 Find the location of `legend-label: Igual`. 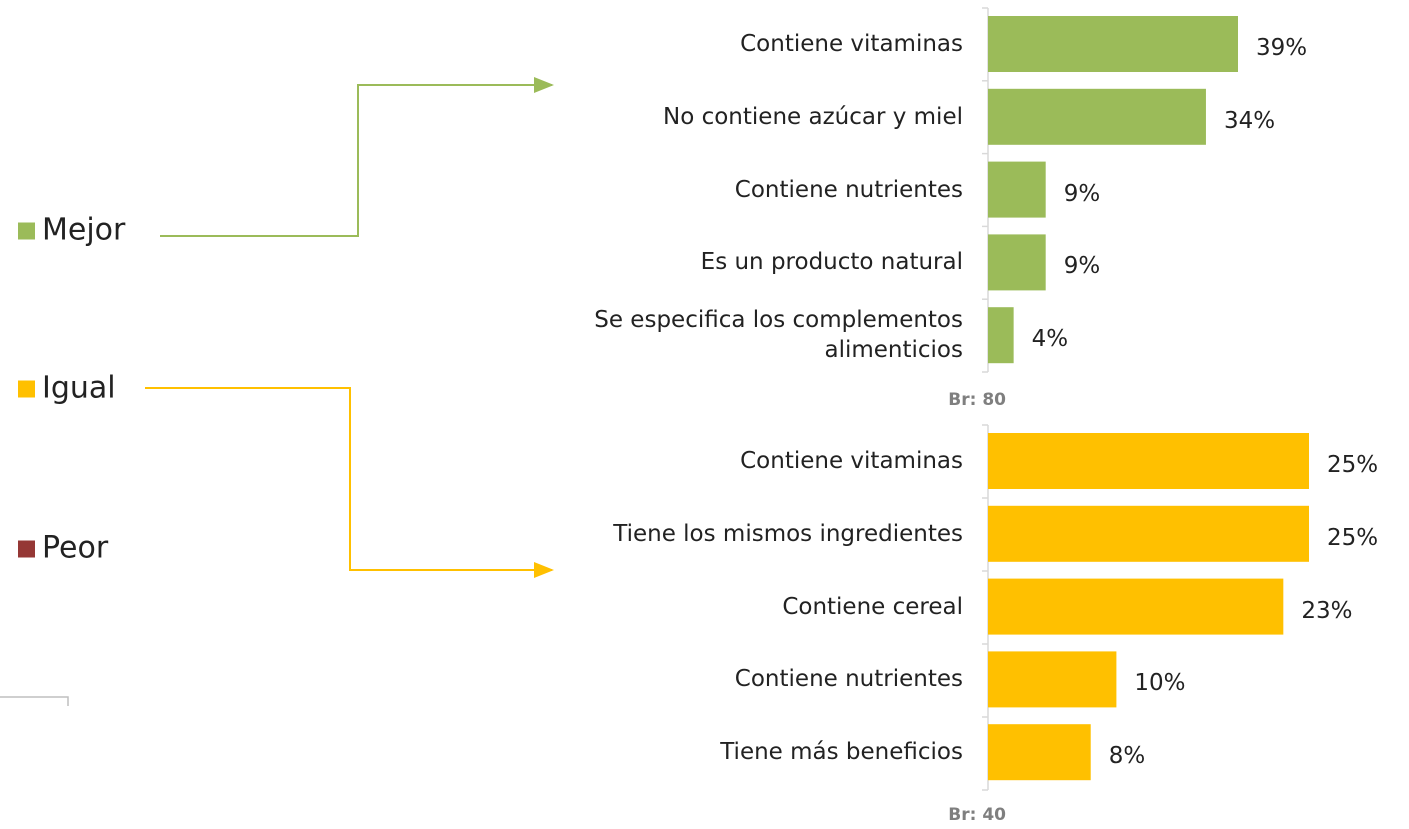

legend-label: Igual is located at coordinates (79, 388).